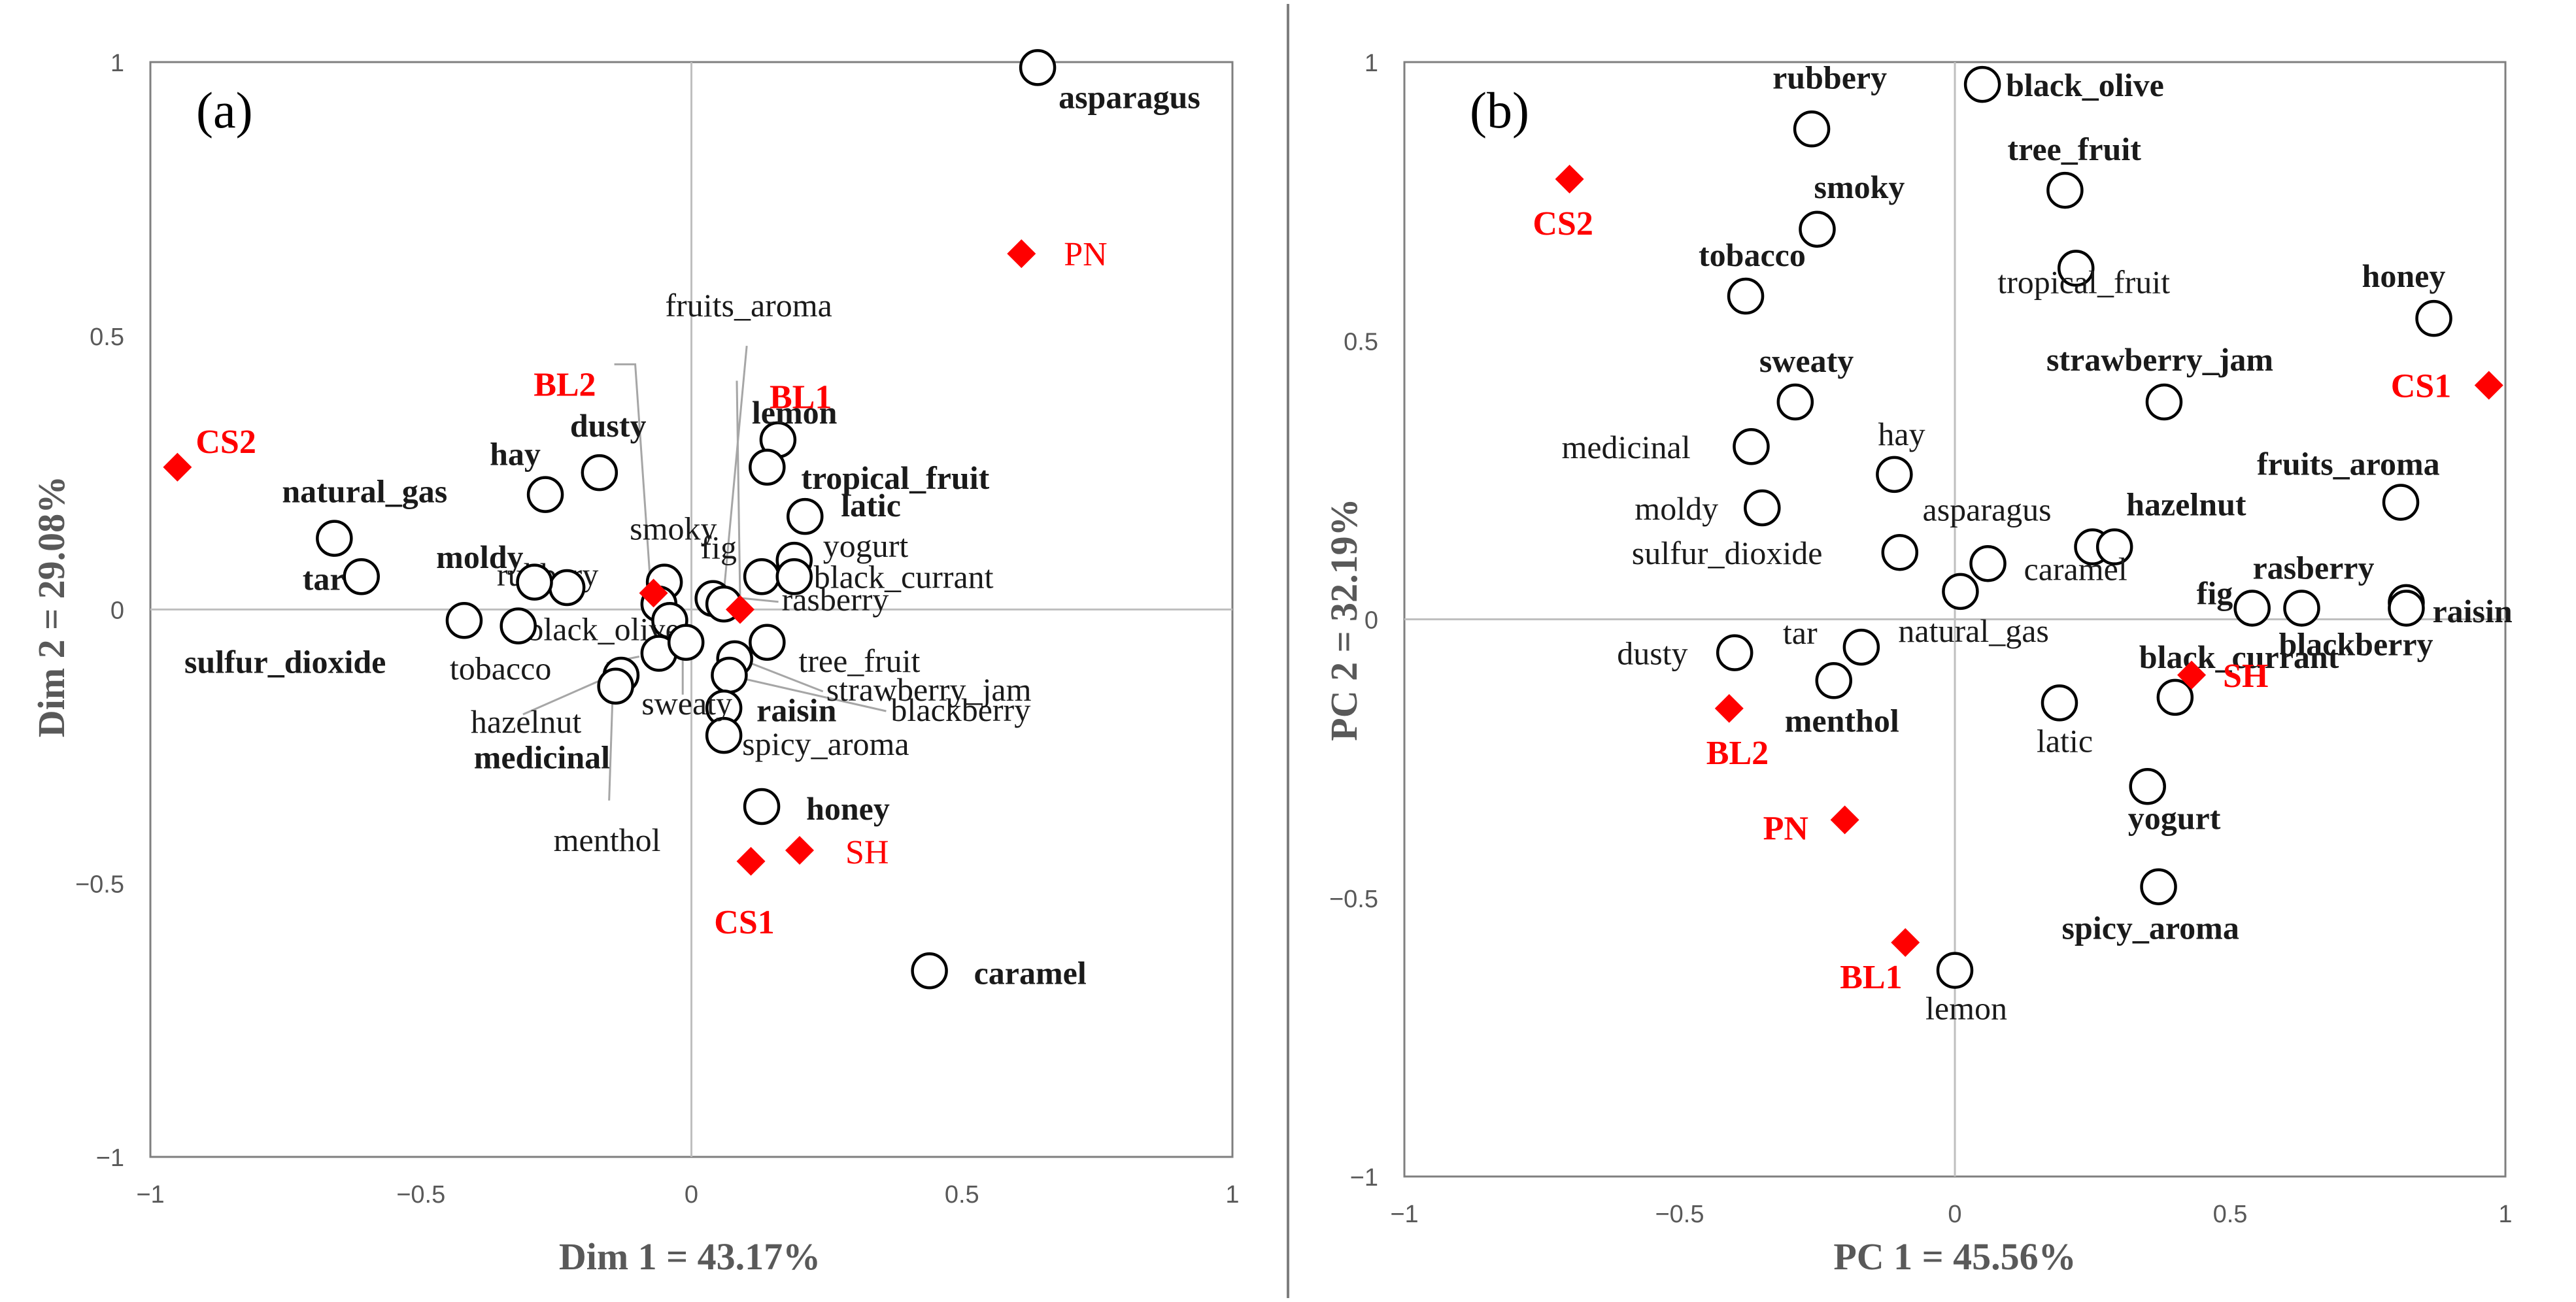  What do you see at coordinates (600, 473) in the screenshot?
I see `variable-point-dusty` at bounding box center [600, 473].